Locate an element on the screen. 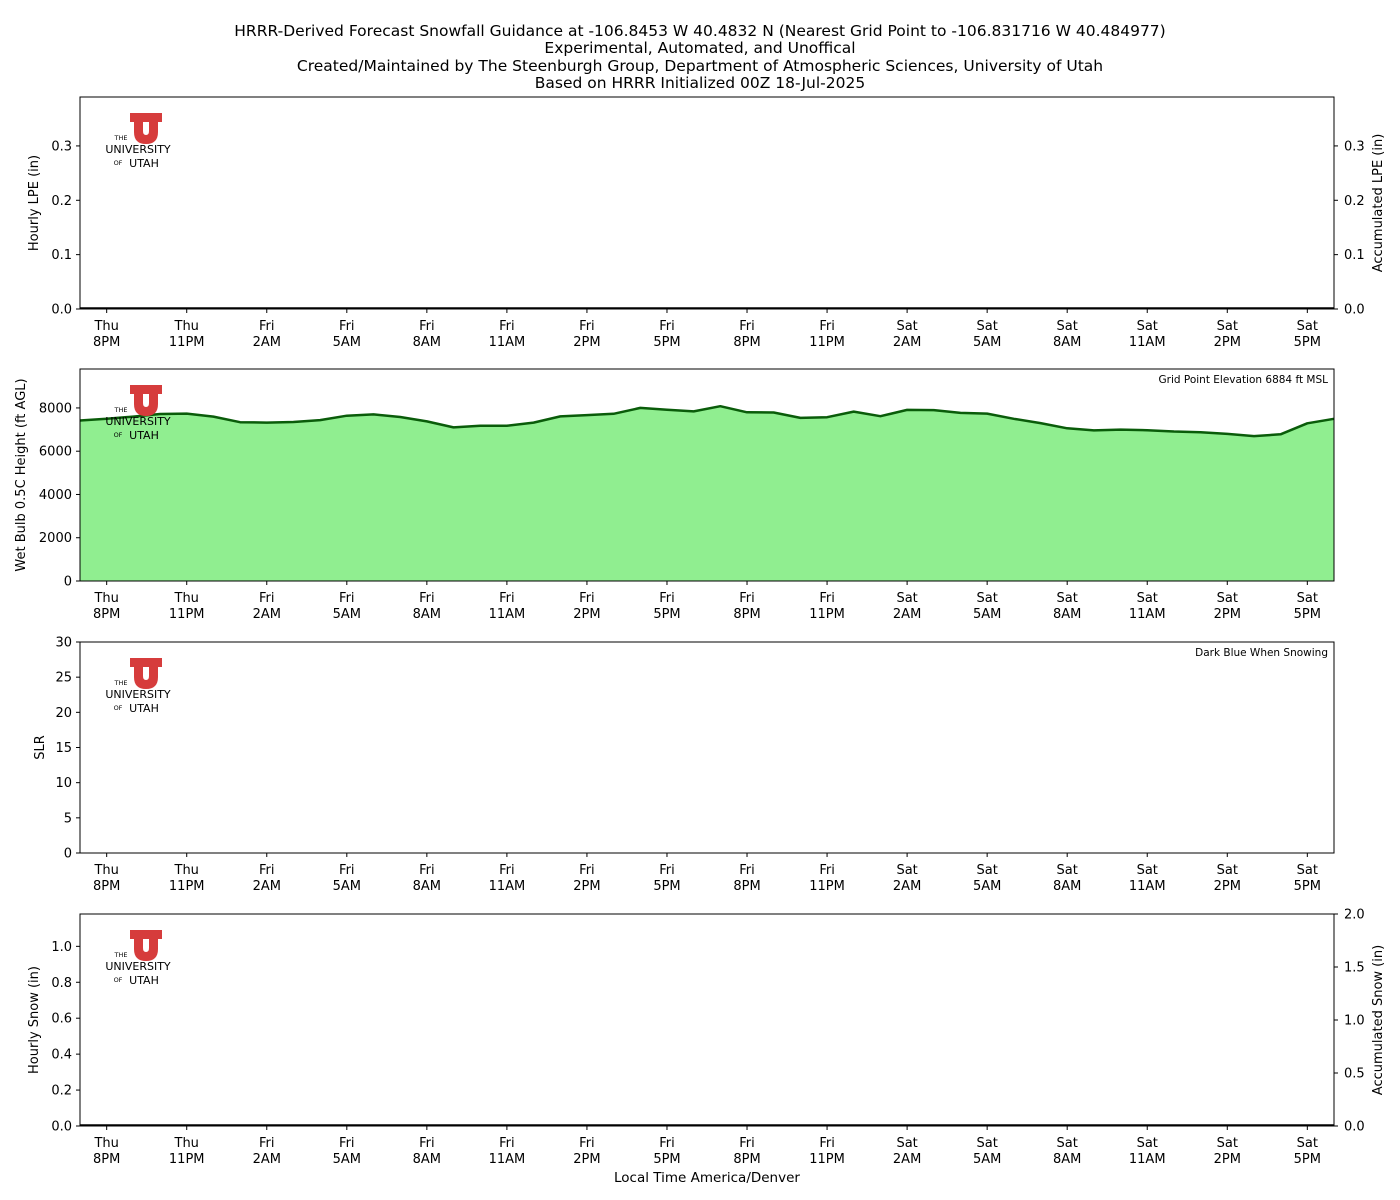 The image size is (1400, 1200). y-tick-label: 4000 is located at coordinates (55, 495).